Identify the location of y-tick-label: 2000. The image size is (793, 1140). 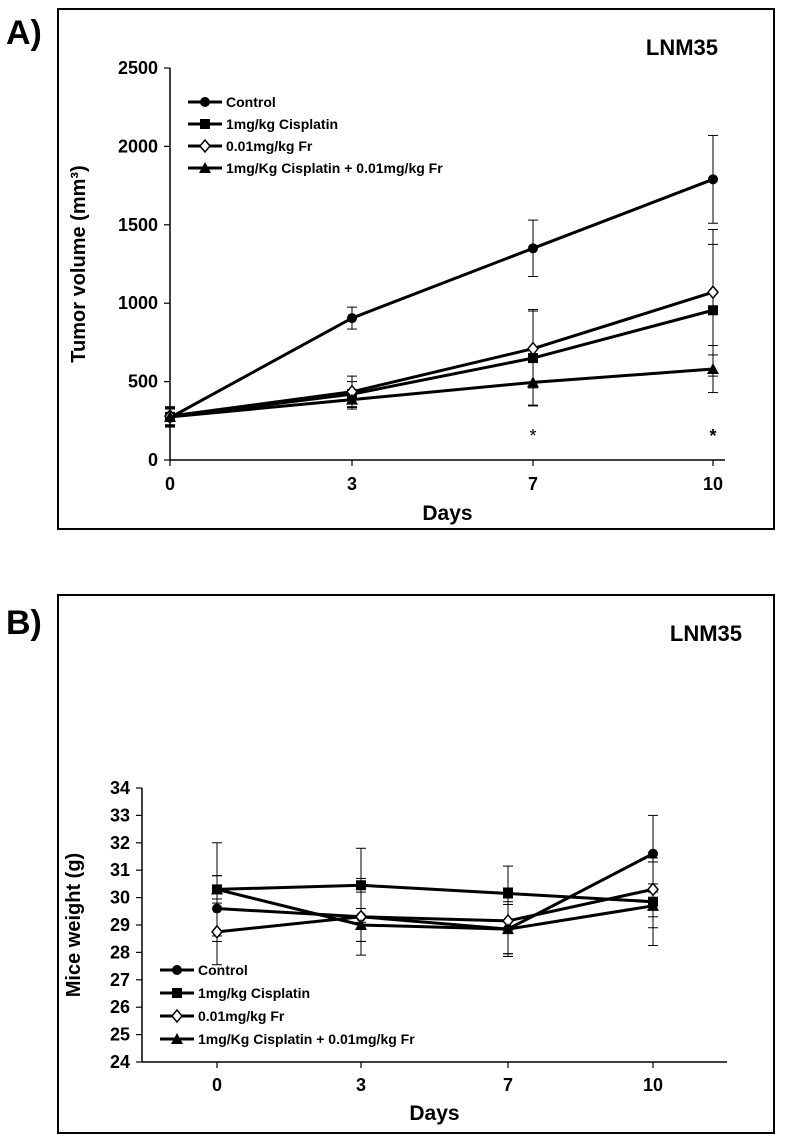
(138, 146).